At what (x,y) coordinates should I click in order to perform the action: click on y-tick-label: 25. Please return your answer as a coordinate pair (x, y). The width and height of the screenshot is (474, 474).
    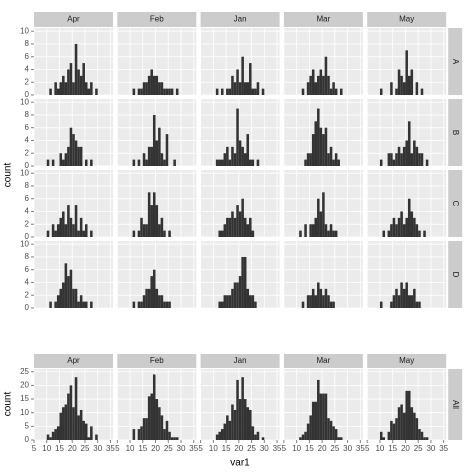
    Looking at the image, I should click on (24, 371).